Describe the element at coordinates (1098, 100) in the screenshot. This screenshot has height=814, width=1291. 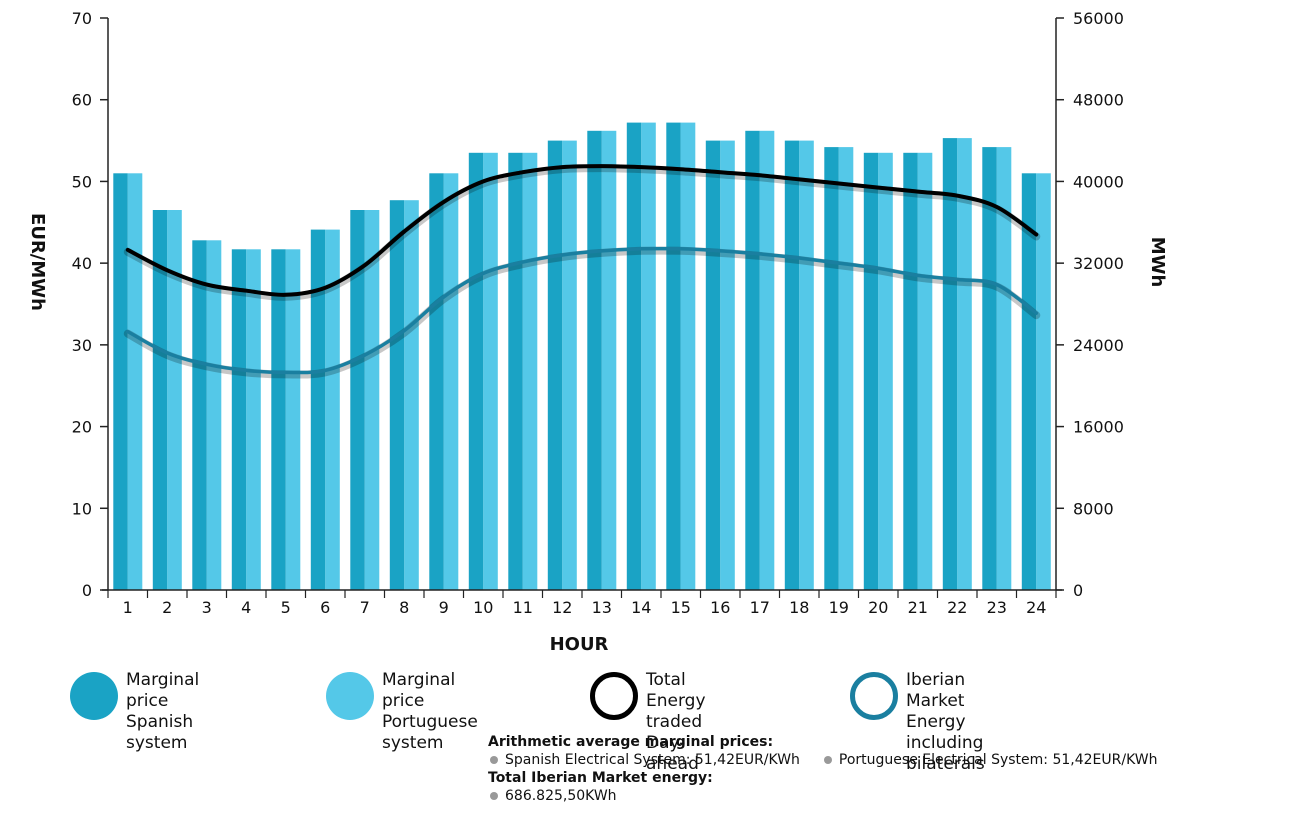
I see `y-right-tick-label-48000: 48000` at that location.